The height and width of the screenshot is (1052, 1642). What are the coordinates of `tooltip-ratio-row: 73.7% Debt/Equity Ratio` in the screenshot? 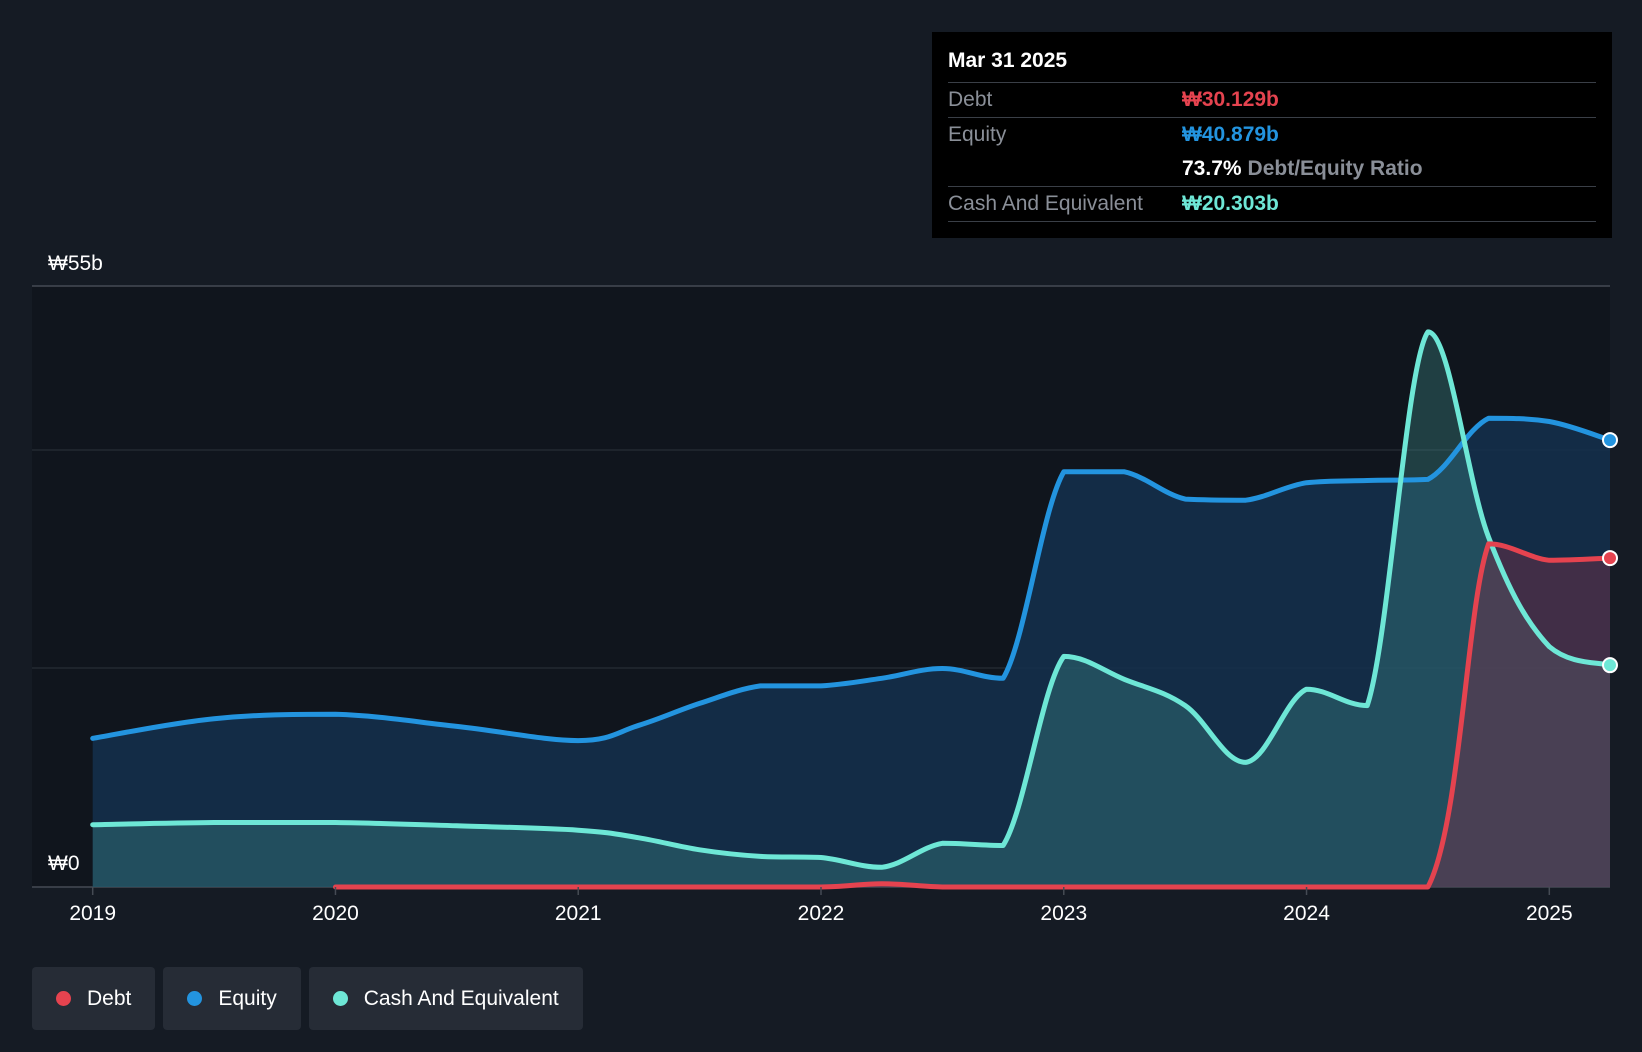 It's located at (1272, 169).